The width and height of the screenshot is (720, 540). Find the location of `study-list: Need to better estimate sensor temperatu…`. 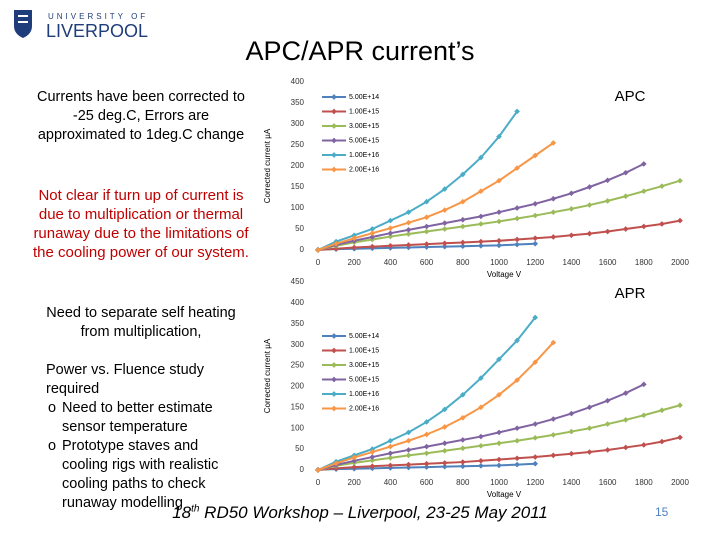

study-list: Need to better estimate sensor temperatu… is located at coordinates (146, 456).